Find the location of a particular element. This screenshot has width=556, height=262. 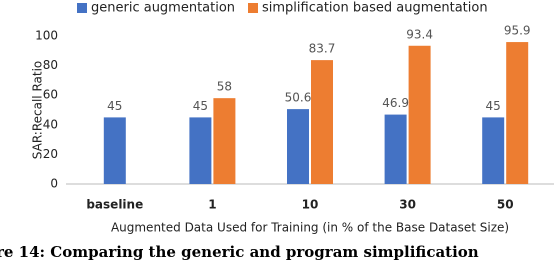

x-tick-label: 30 is located at coordinates (407, 205).